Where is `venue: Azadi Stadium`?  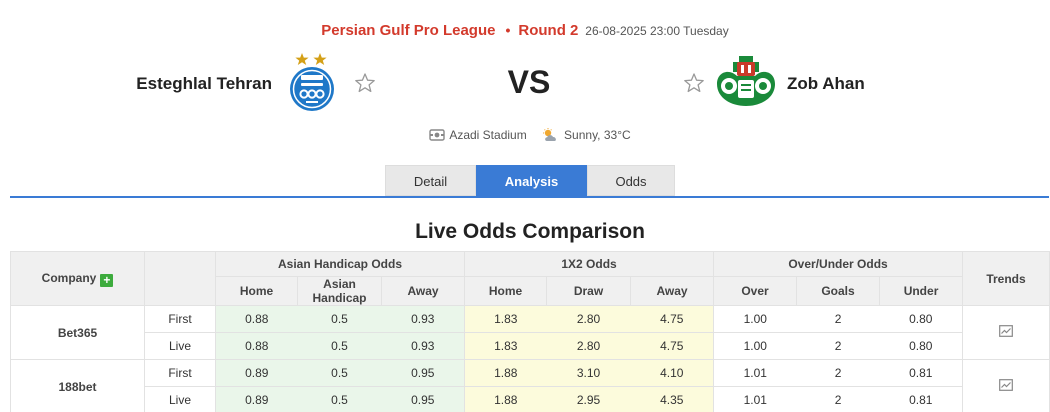
venue: Azadi Stadium is located at coordinates (478, 135).